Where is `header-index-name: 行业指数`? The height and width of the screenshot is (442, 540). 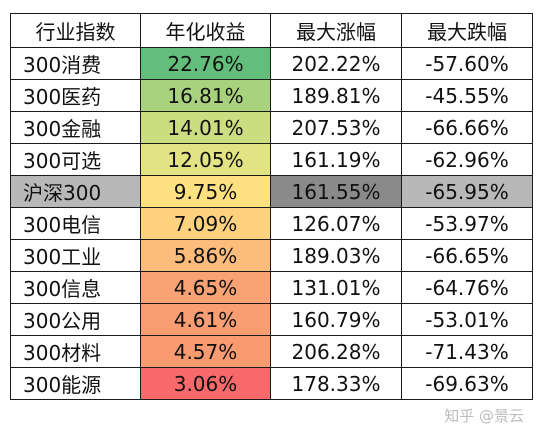 header-index-name: 行业指数 is located at coordinates (75, 30).